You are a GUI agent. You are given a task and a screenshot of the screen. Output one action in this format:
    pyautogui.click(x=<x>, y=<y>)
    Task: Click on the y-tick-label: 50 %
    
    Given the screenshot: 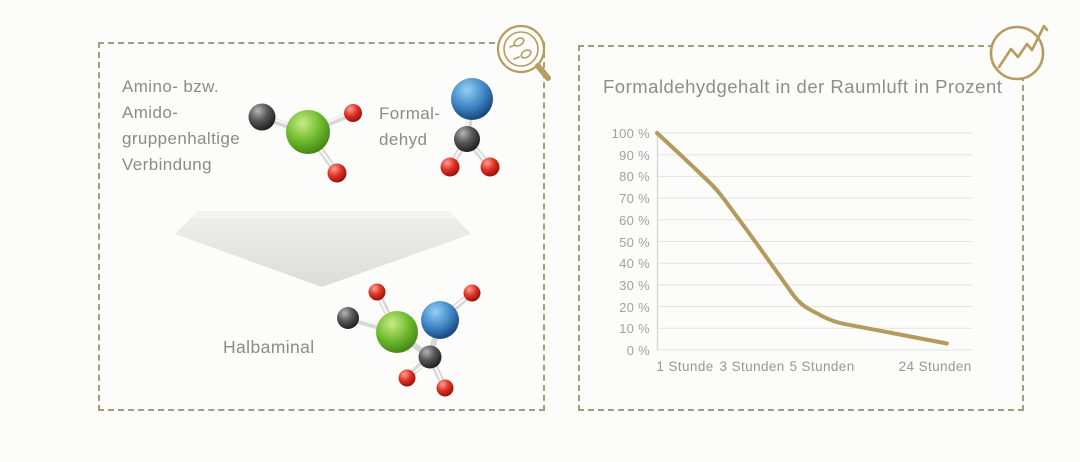 What is the action you would take?
    pyautogui.click(x=634, y=242)
    